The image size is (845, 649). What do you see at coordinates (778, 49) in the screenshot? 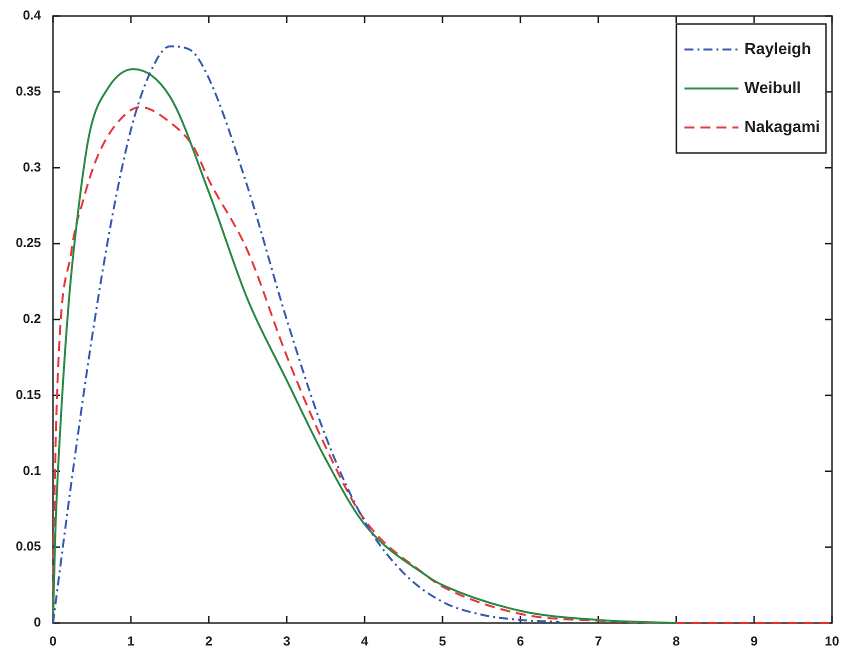
I see `legend-label: Rayleigh` at bounding box center [778, 49].